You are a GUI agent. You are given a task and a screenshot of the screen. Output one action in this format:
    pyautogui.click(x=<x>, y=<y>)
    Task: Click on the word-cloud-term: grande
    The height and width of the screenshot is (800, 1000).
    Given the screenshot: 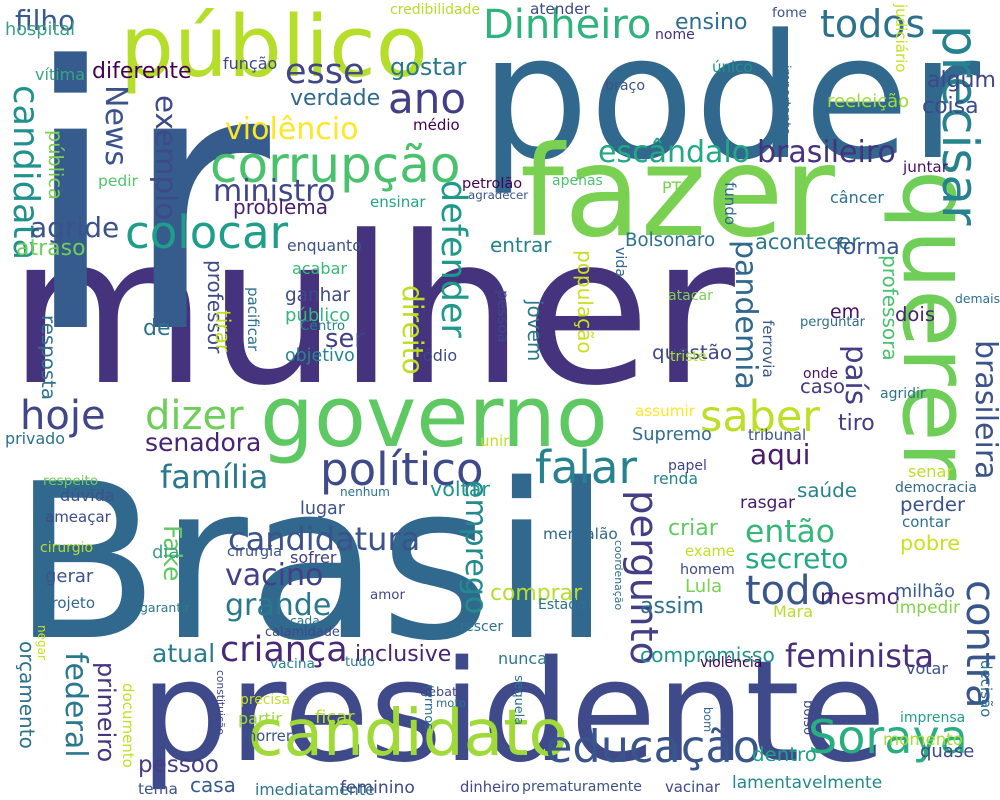 What is the action you would take?
    pyautogui.click(x=278, y=605)
    